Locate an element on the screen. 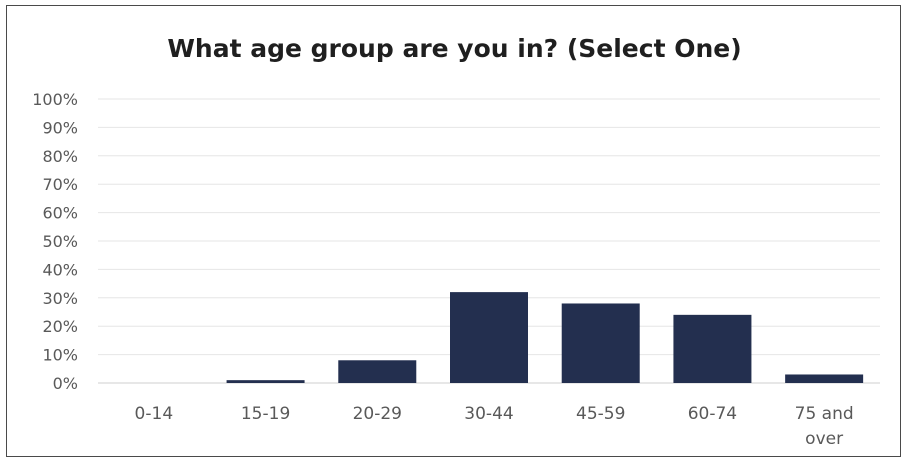 This screenshot has height=461, width=909. y-tick-label: 0% is located at coordinates (65, 383).